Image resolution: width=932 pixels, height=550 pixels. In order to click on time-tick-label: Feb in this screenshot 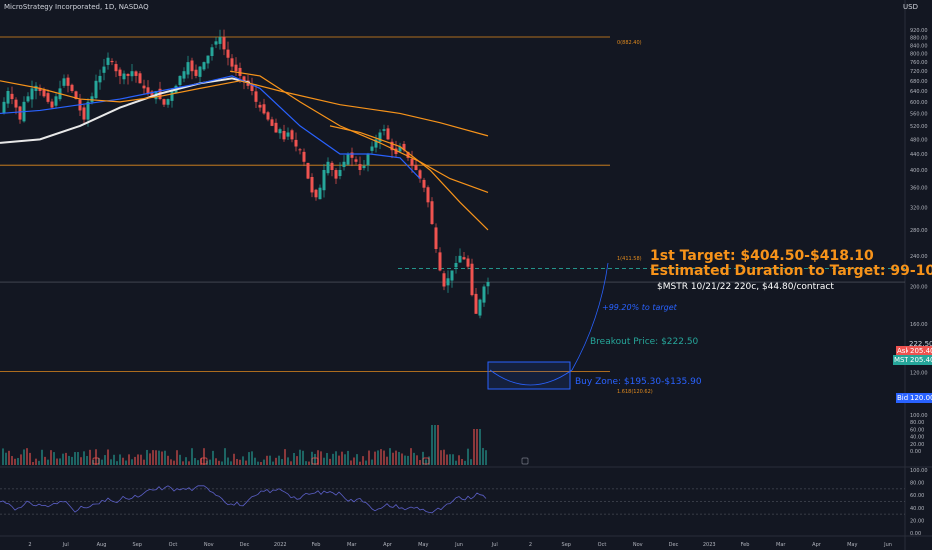, I will do `click(316, 545)`.